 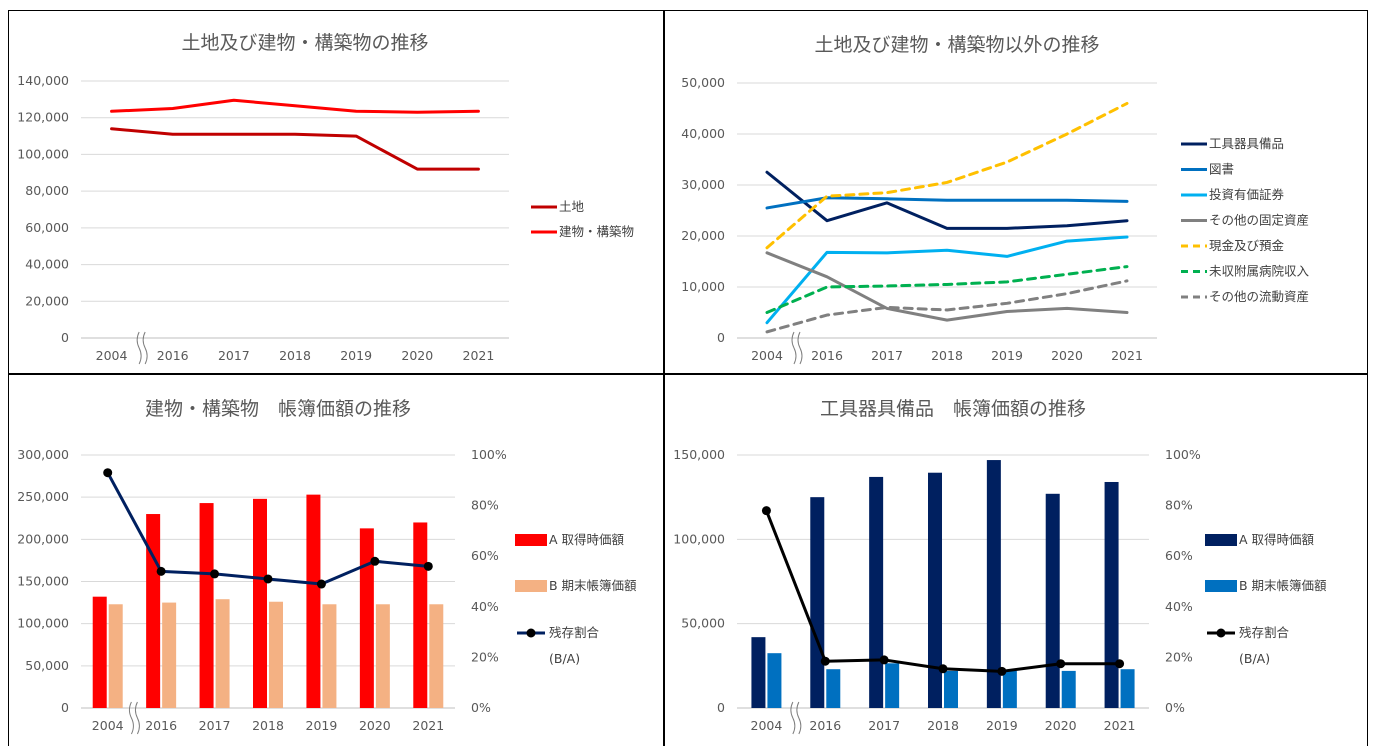 I want to click on y-tick-label: 10,000, so click(x=703, y=286).